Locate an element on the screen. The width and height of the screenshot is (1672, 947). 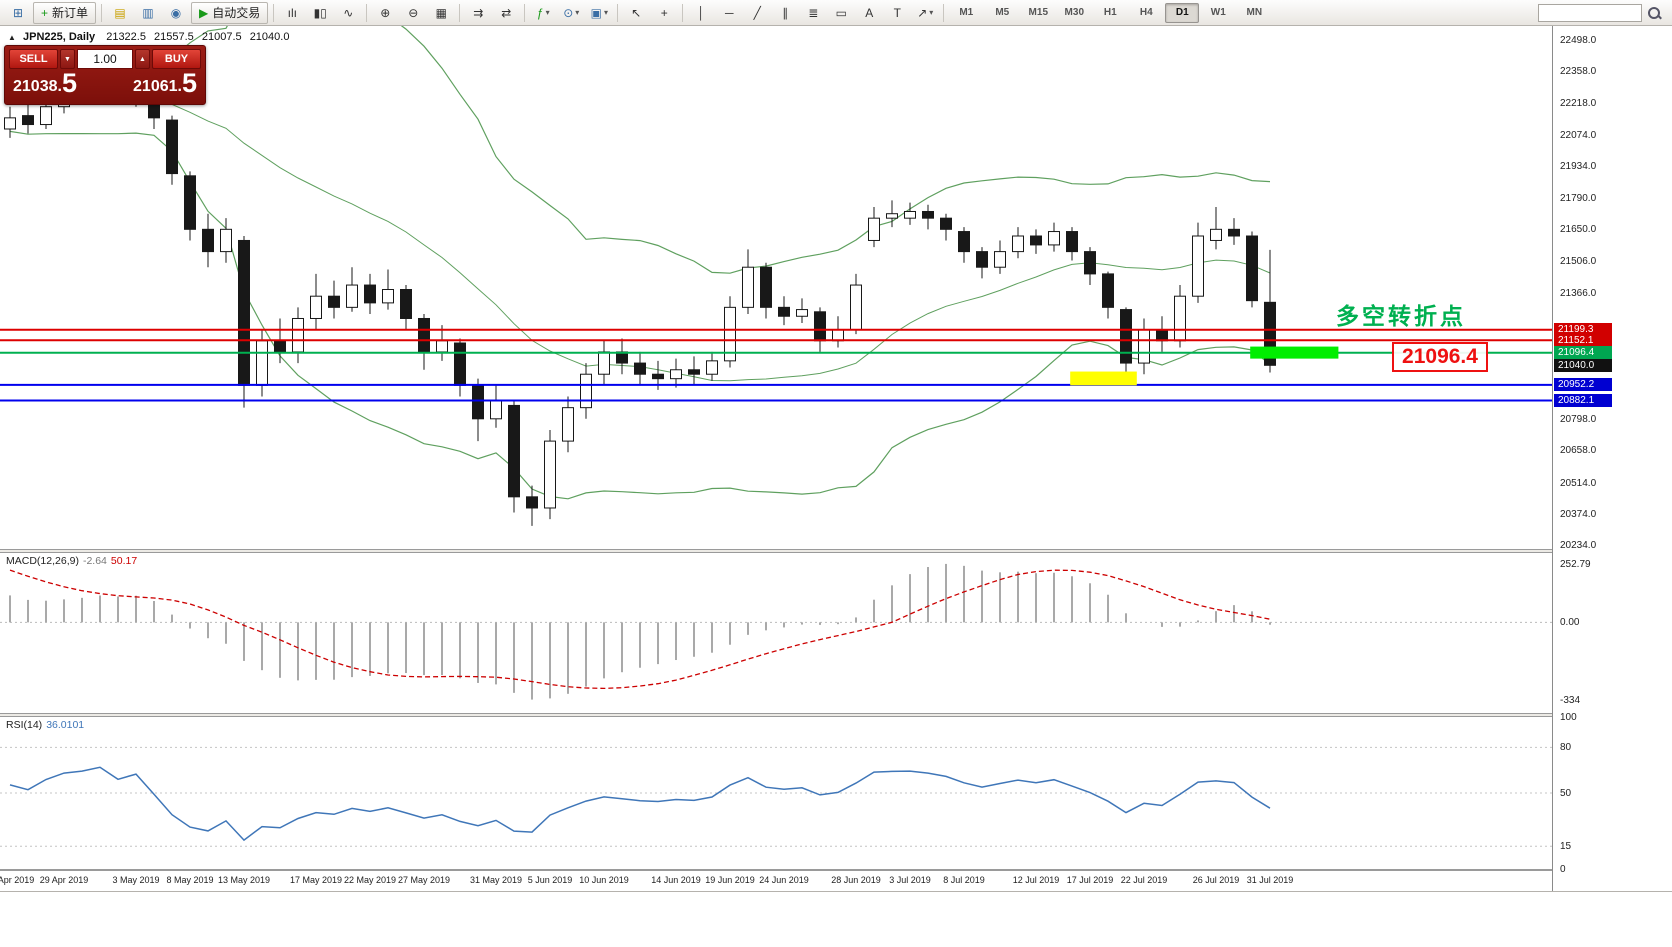
search-input is located at coordinates (1590, 12).